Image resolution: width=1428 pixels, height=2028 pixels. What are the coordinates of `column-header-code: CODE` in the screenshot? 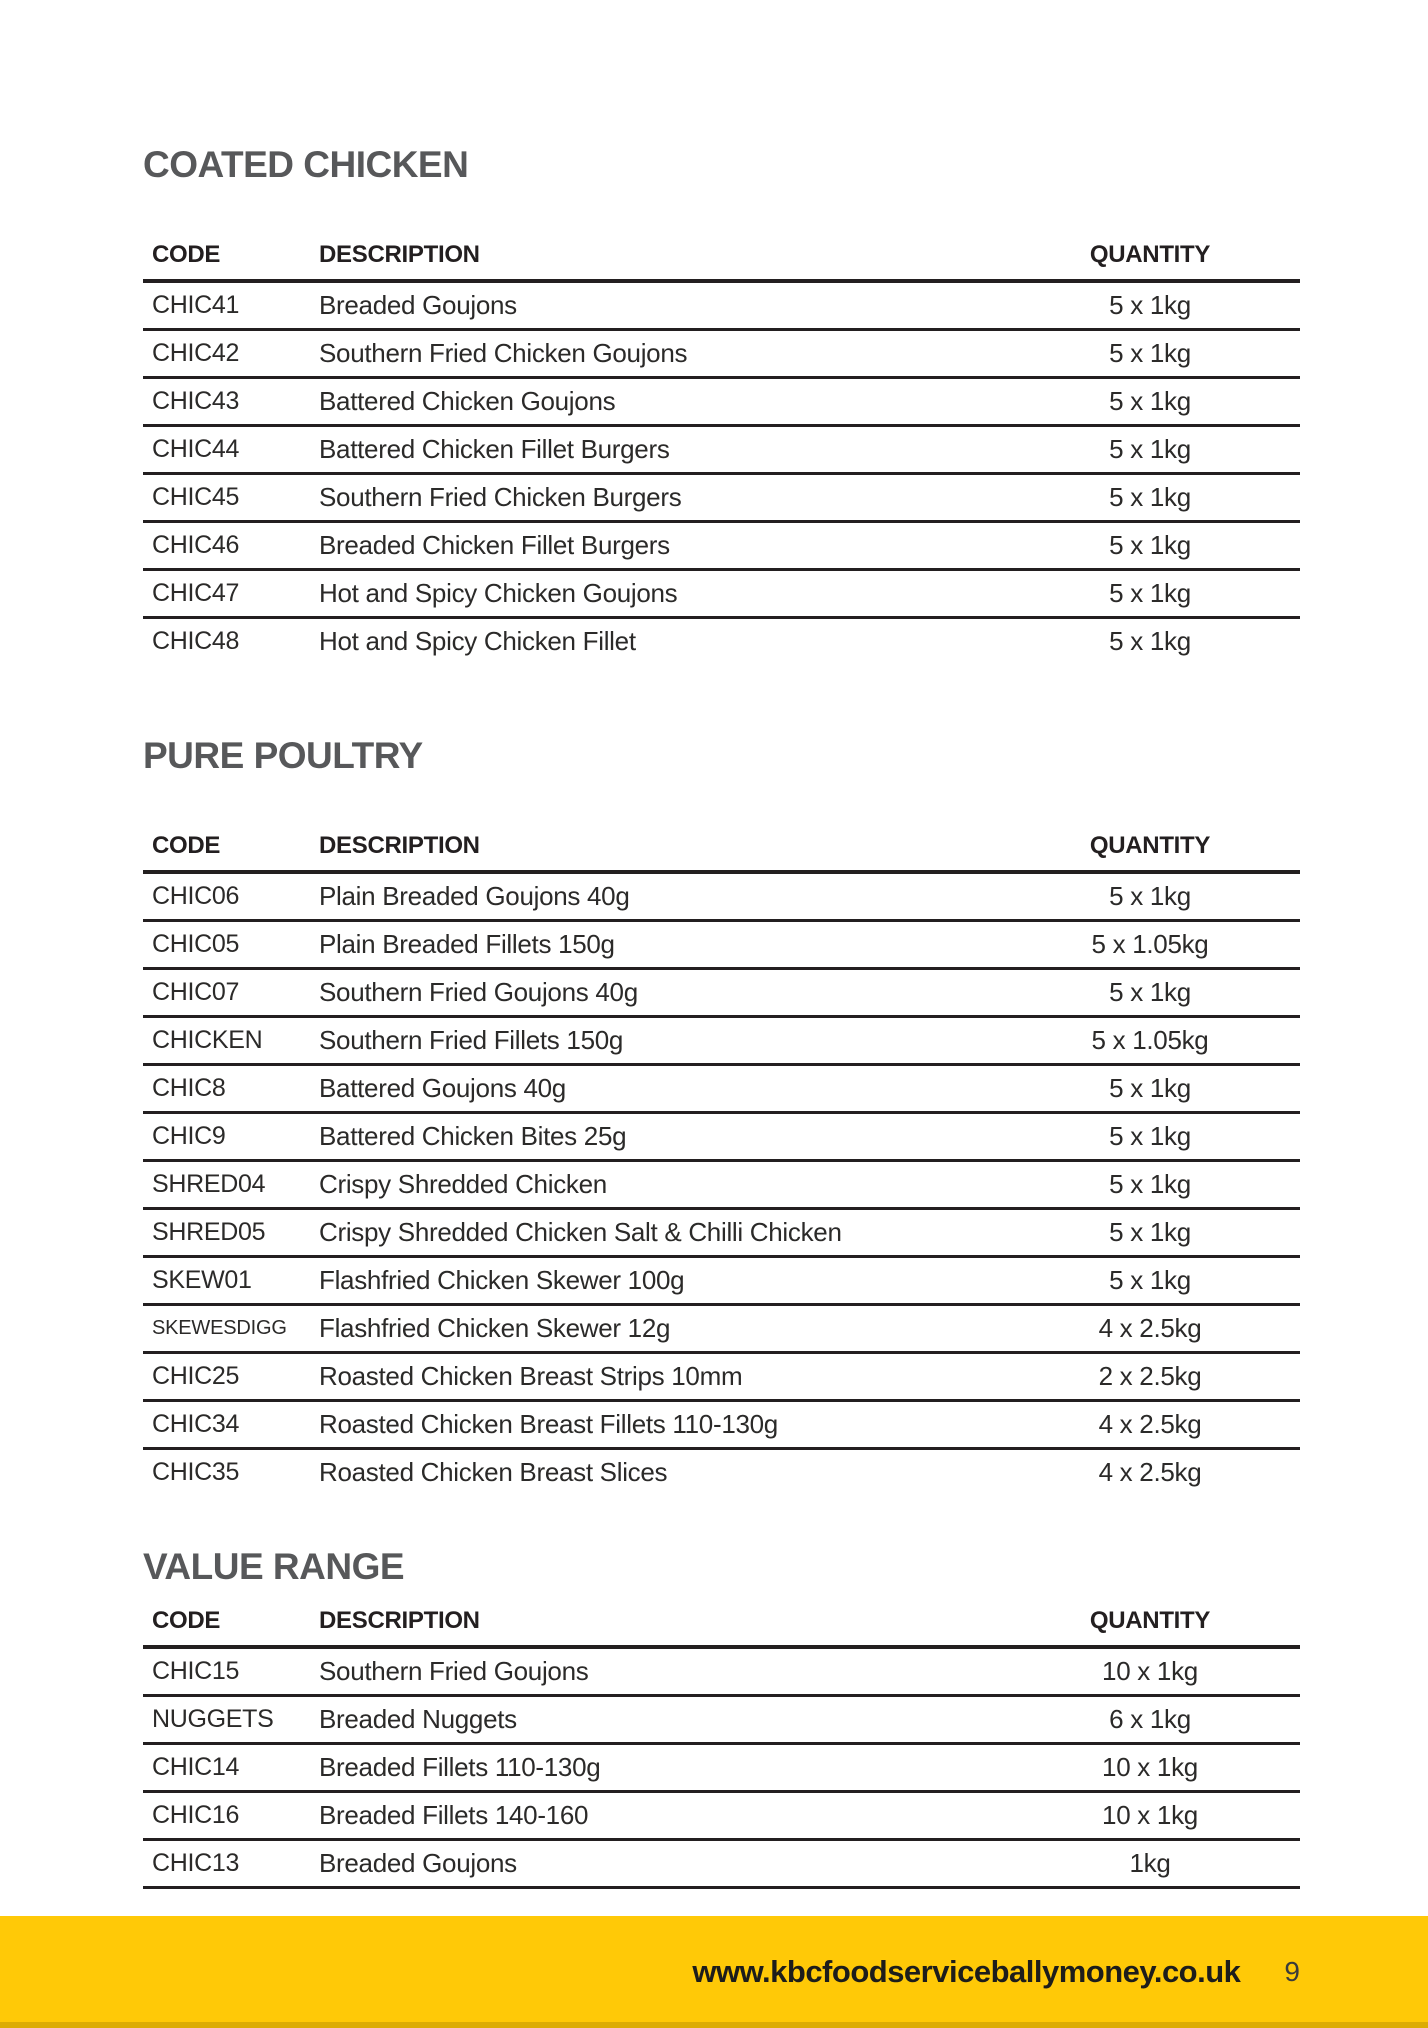 It's located at (186, 1620).